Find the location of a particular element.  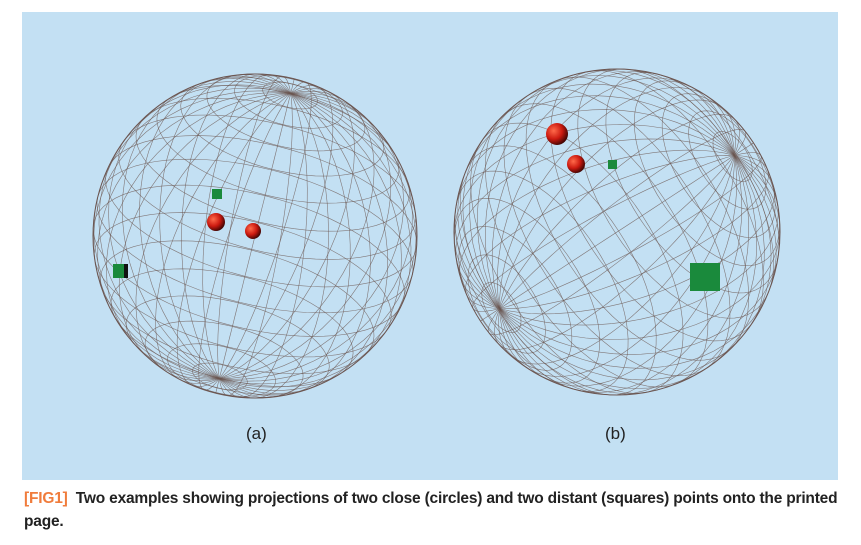

points-b is located at coordinates (633, 207).